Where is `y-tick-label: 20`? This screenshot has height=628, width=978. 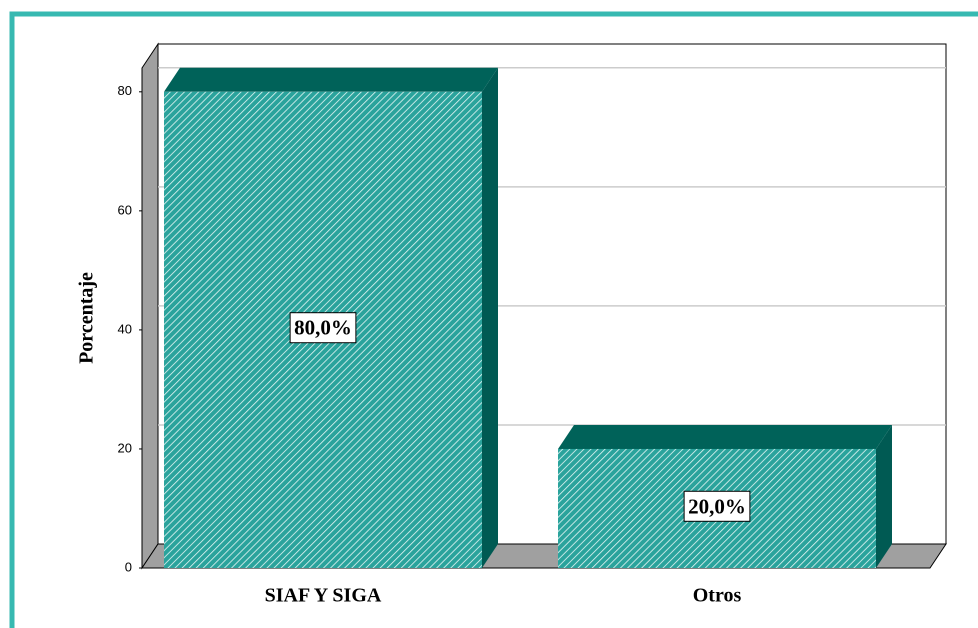 y-tick-label: 20 is located at coordinates (125, 447).